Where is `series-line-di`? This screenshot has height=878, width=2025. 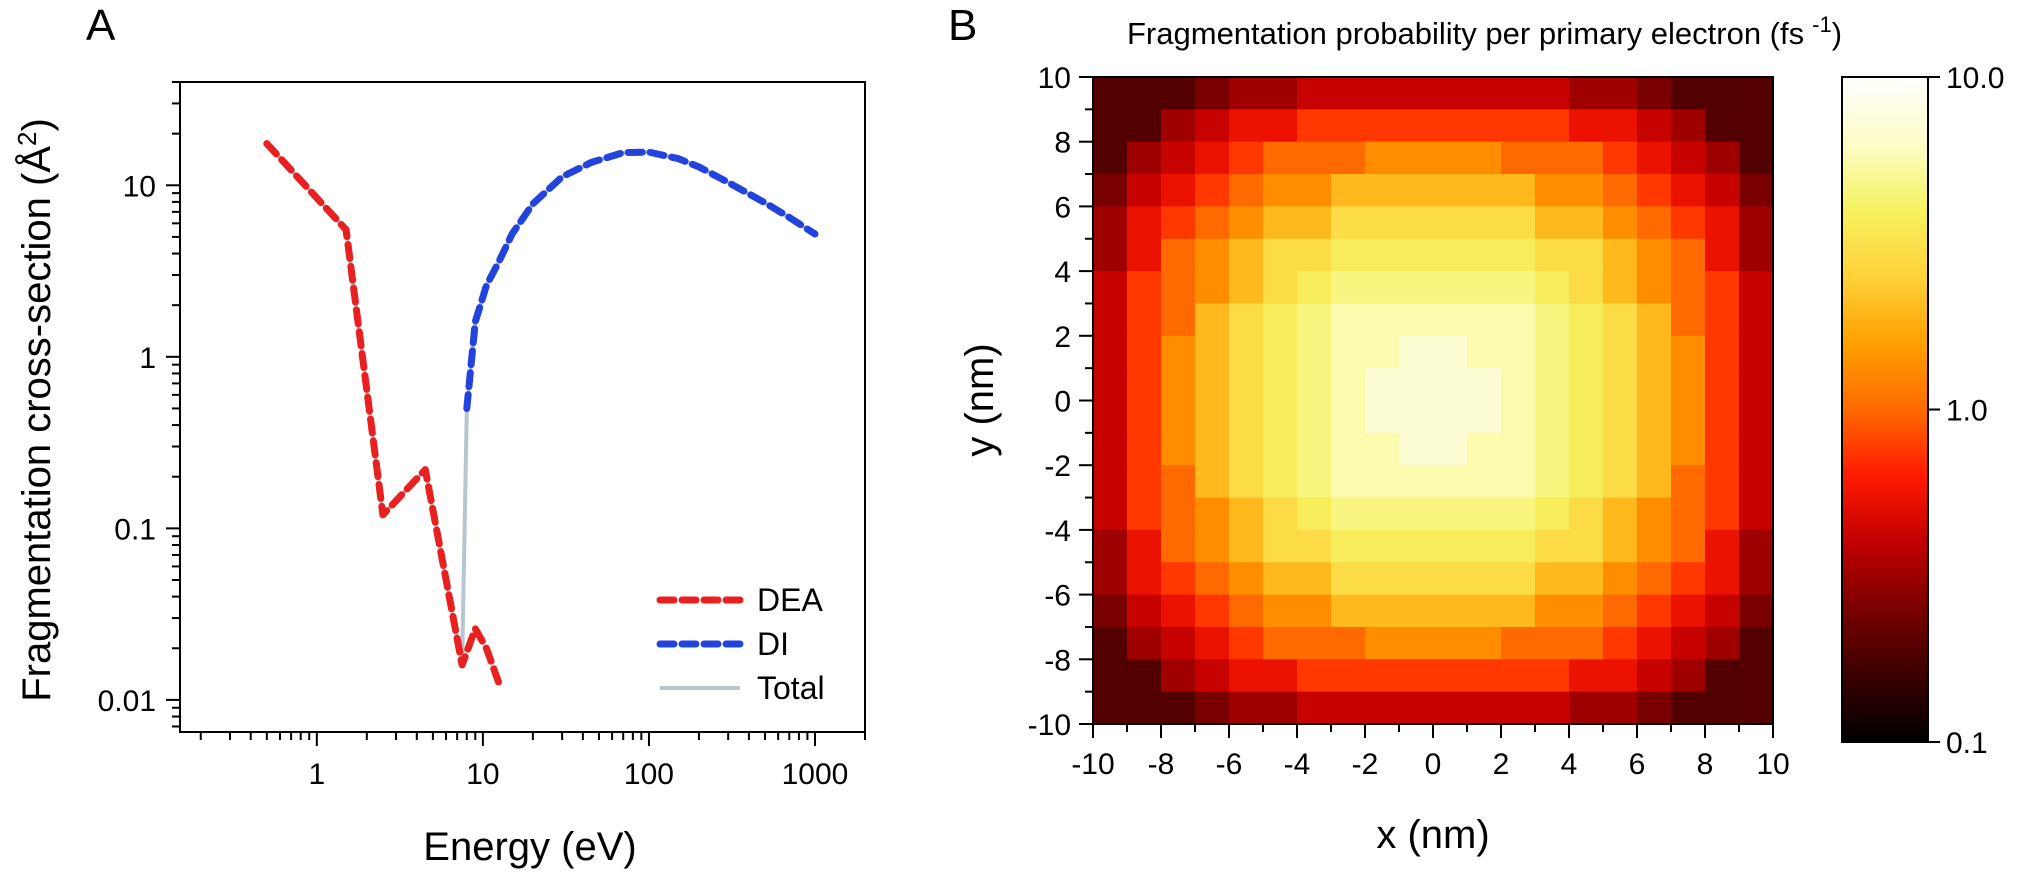 series-line-di is located at coordinates (641, 280).